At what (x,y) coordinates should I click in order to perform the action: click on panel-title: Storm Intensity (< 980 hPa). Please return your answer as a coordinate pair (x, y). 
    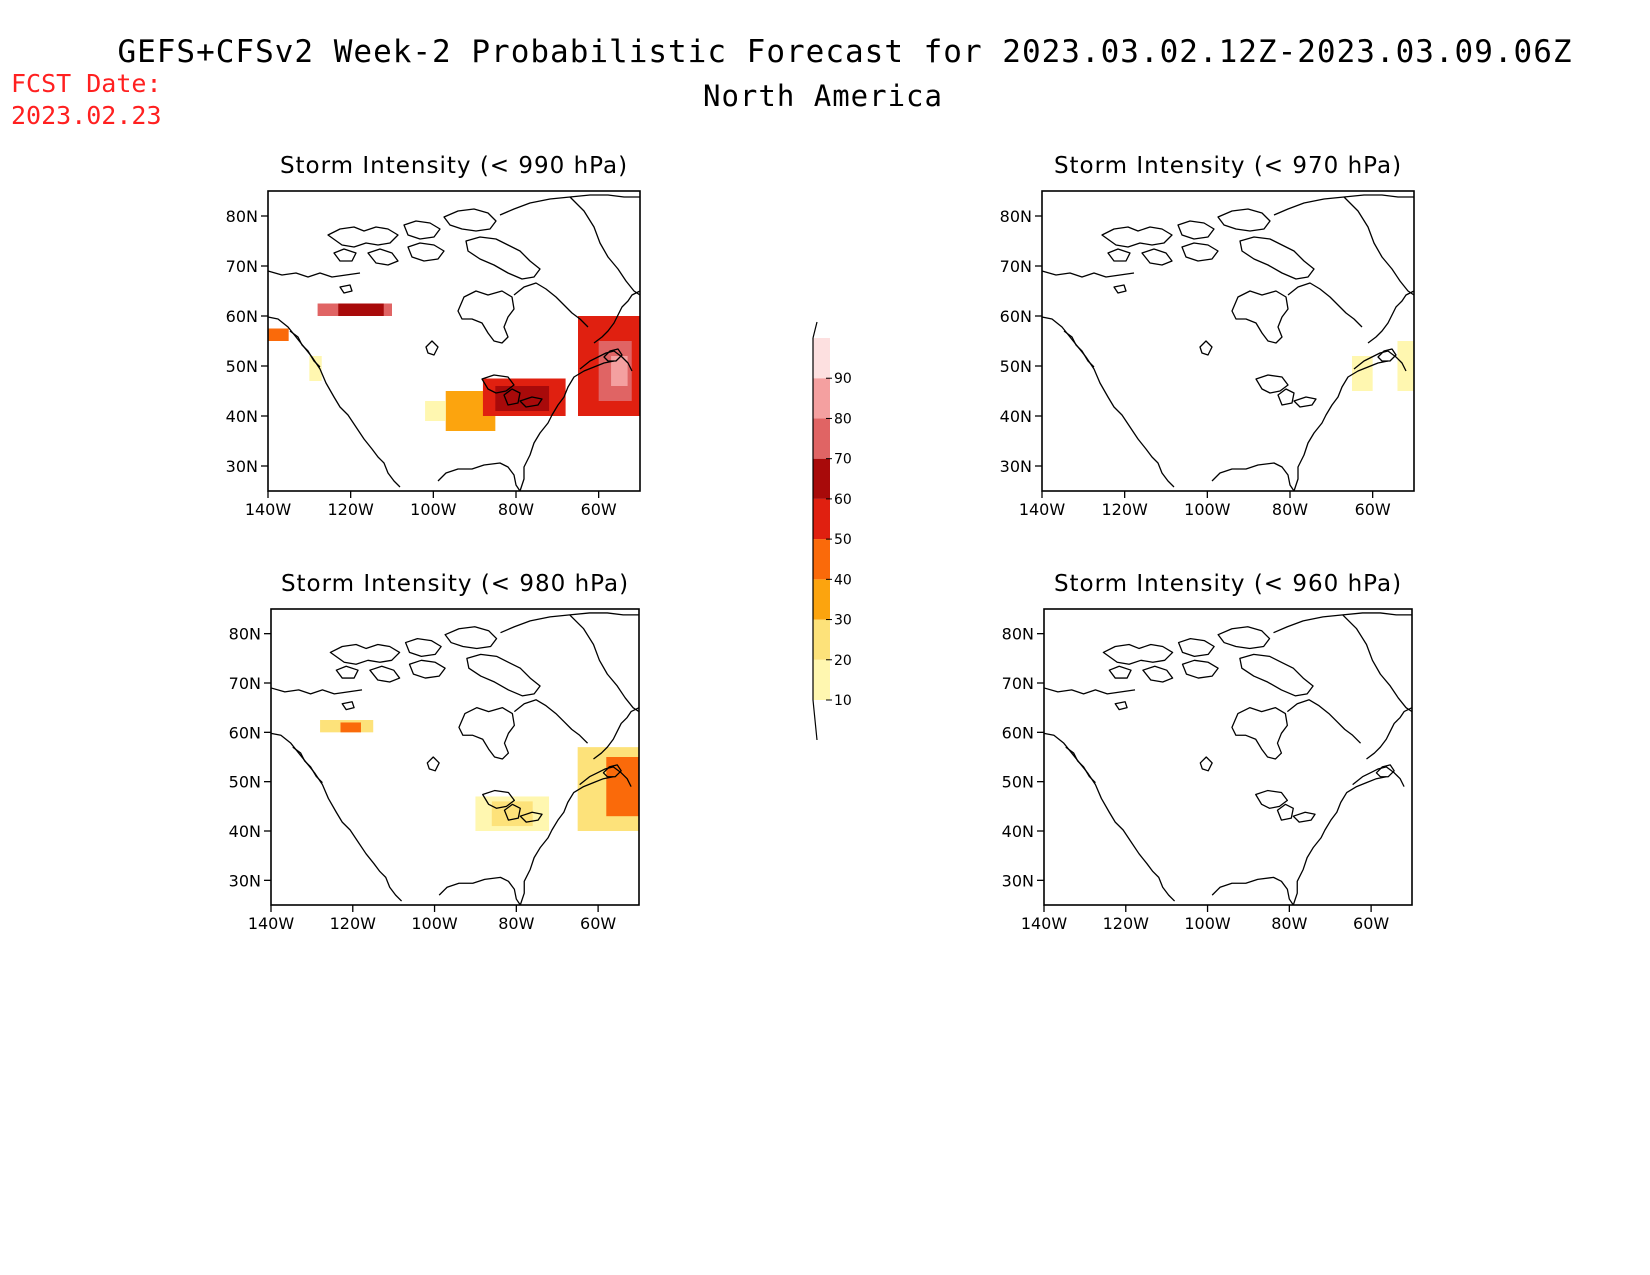
    Looking at the image, I should click on (455, 584).